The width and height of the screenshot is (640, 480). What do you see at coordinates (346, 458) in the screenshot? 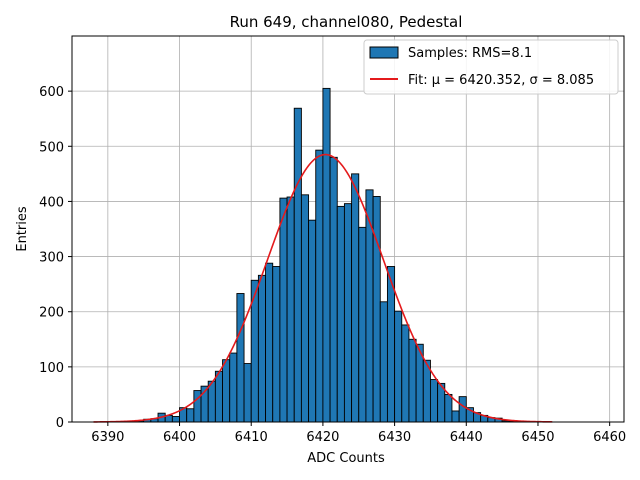
I see `x-axis-label: ADC Counts` at bounding box center [346, 458].